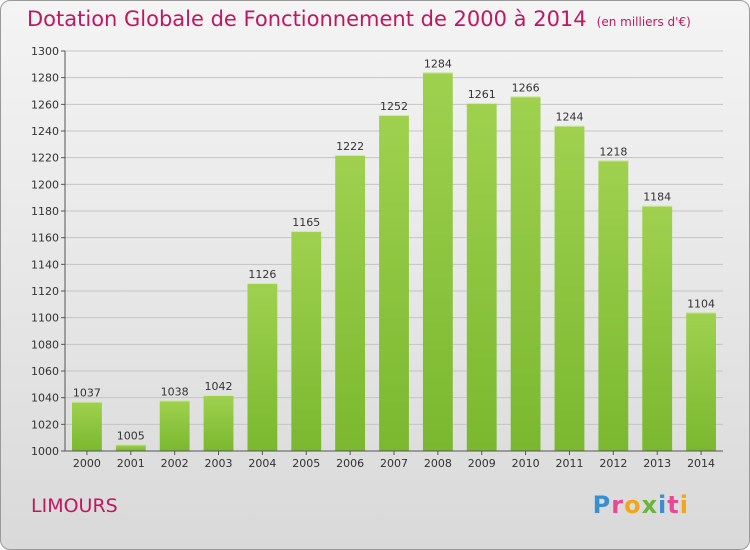 The width and height of the screenshot is (750, 550). I want to click on y-tick-label: 1300, so click(45, 51).